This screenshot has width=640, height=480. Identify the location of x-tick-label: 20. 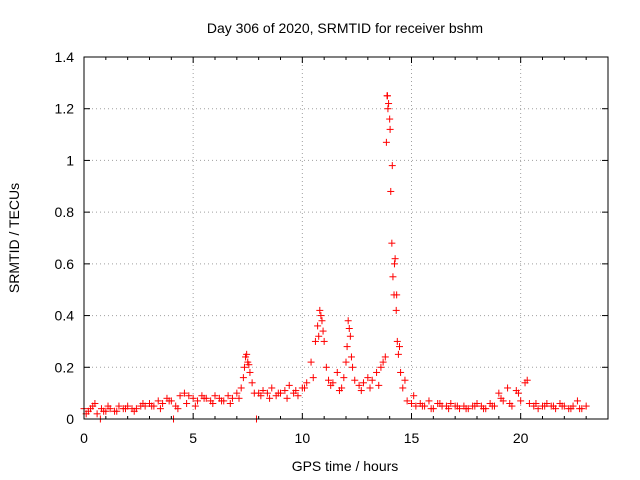
(521, 438).